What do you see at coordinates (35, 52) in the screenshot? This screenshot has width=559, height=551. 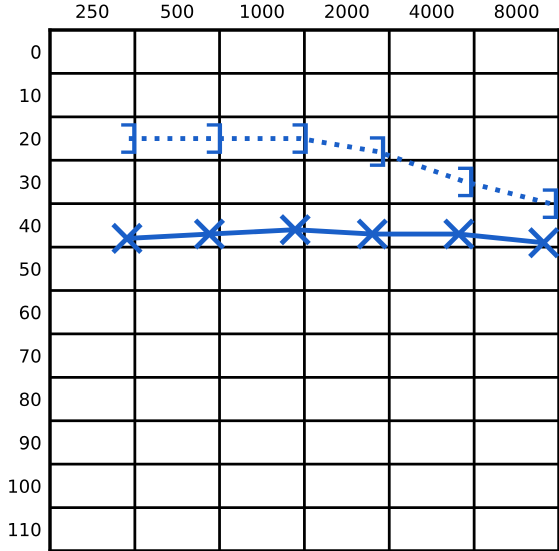 I see `y-tick-label: 0` at bounding box center [35, 52].